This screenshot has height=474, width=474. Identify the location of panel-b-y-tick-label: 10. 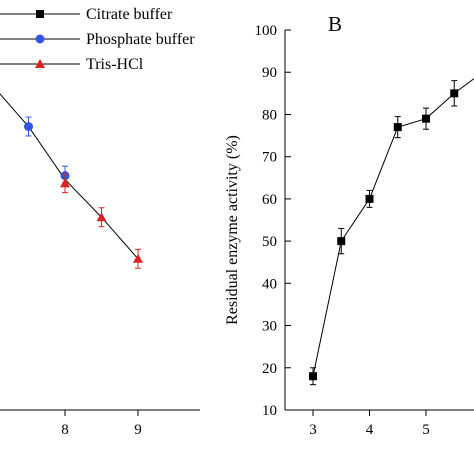
(269, 411).